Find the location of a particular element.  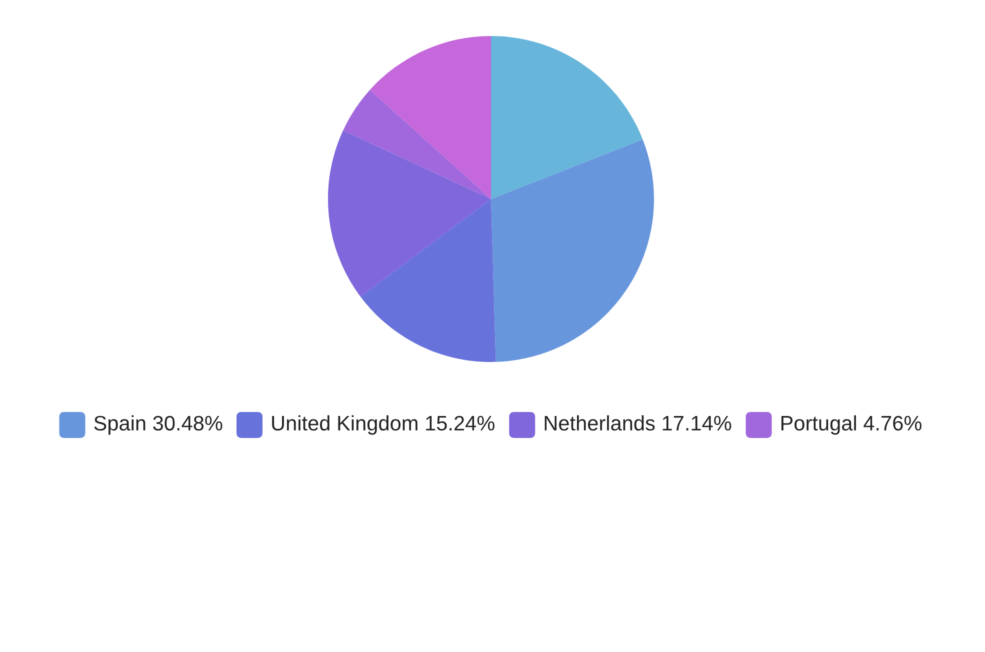

legend-label: United Kingdom 15.24% is located at coordinates (383, 425).